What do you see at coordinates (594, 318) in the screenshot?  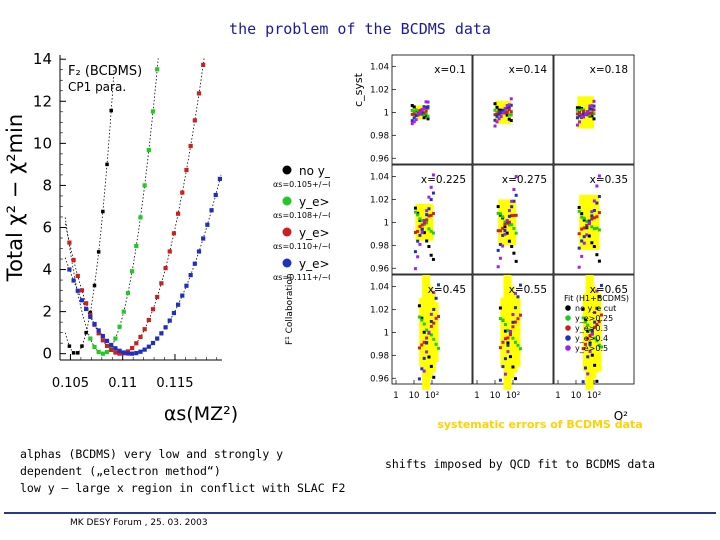 I see `legend-label: y_e>0.25` at bounding box center [594, 318].